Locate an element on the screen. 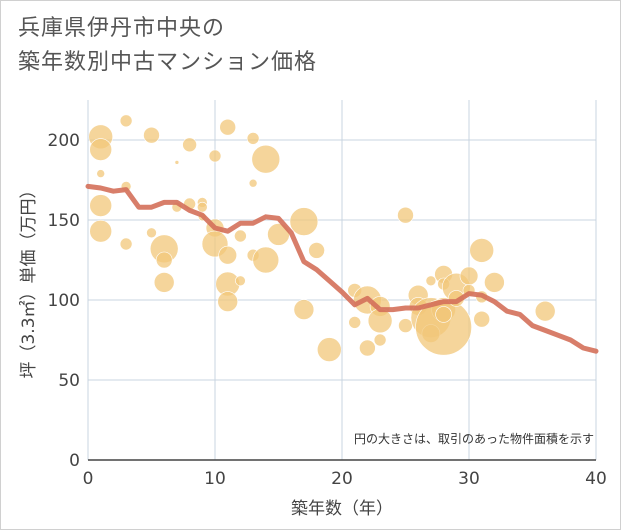 The height and width of the screenshot is (530, 621). y-tick-label: 50 is located at coordinates (69, 381).